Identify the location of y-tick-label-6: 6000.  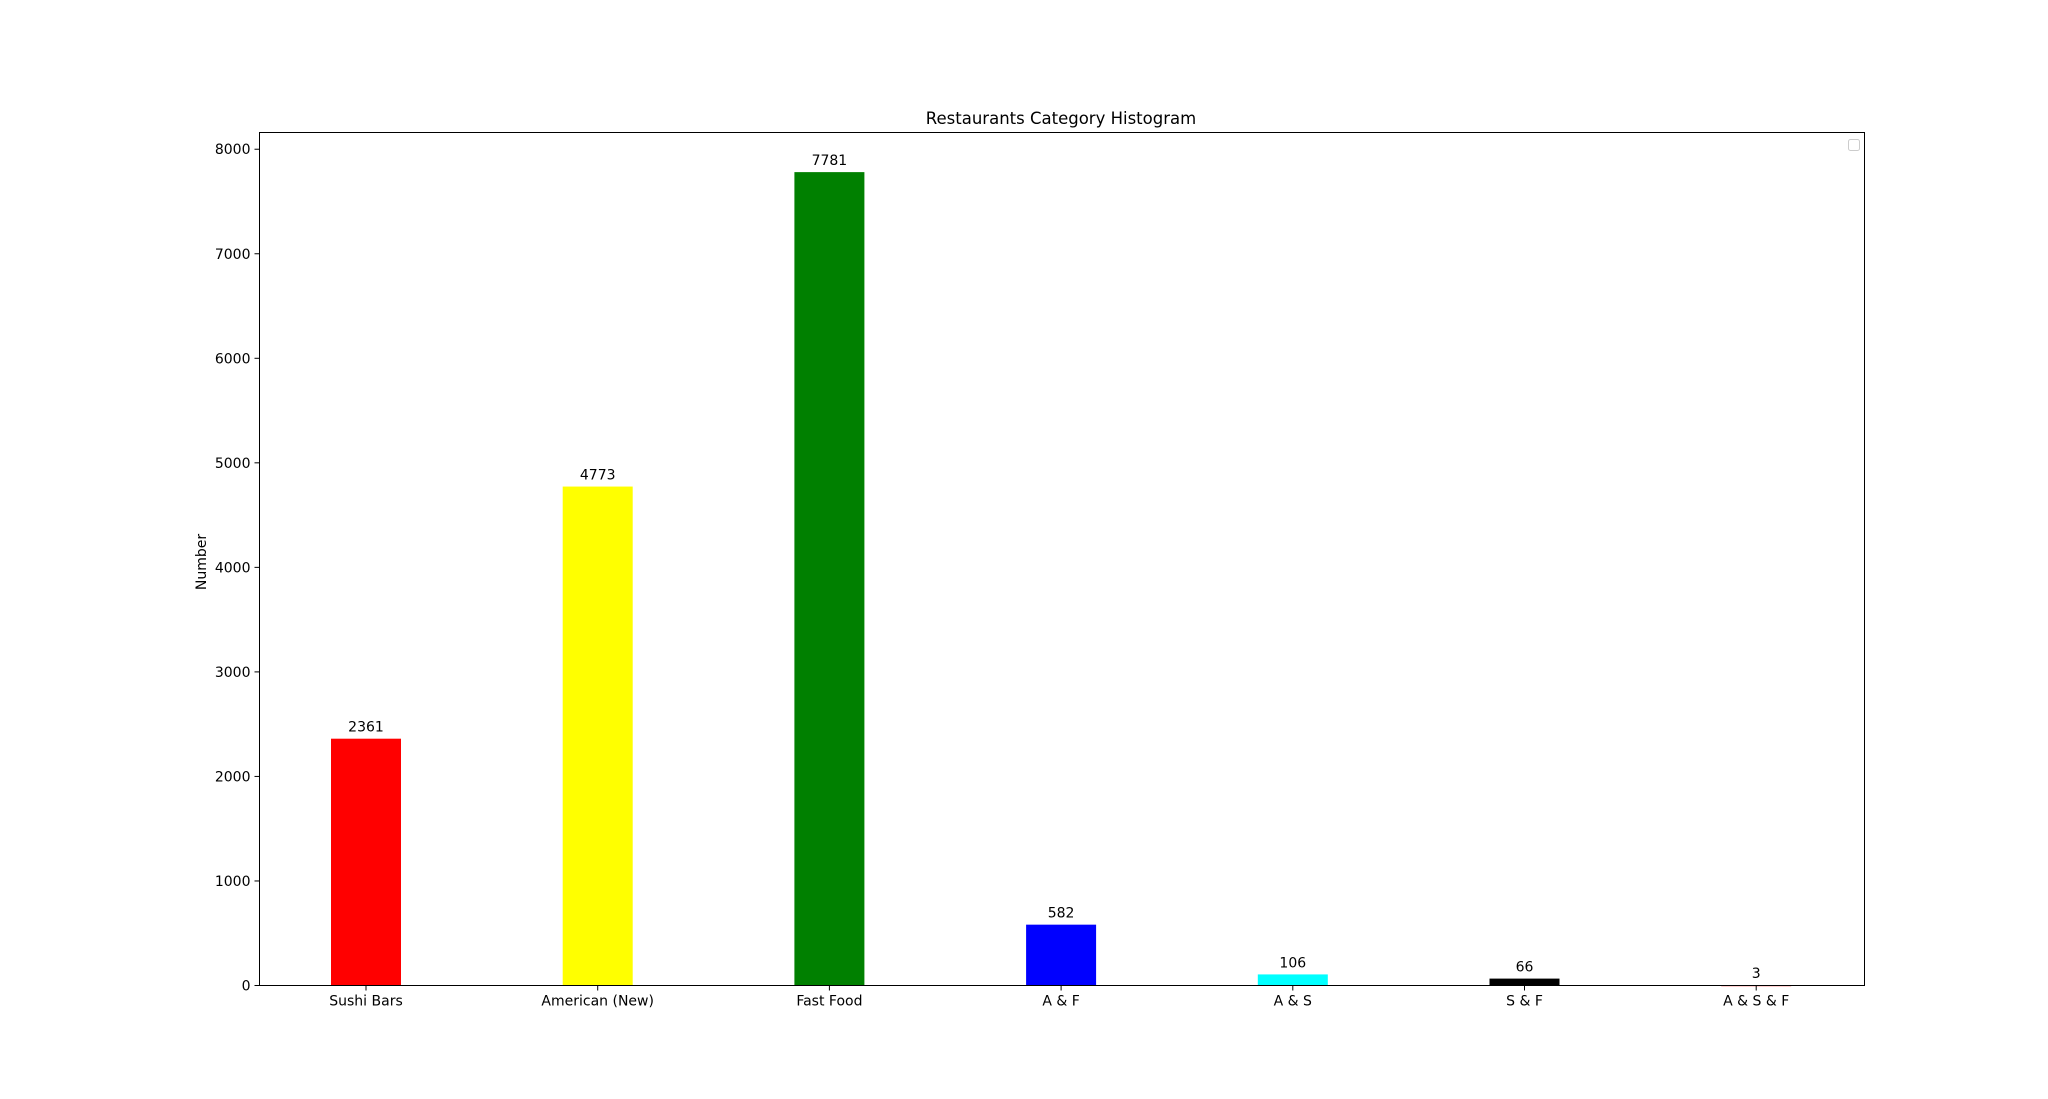
(233, 359).